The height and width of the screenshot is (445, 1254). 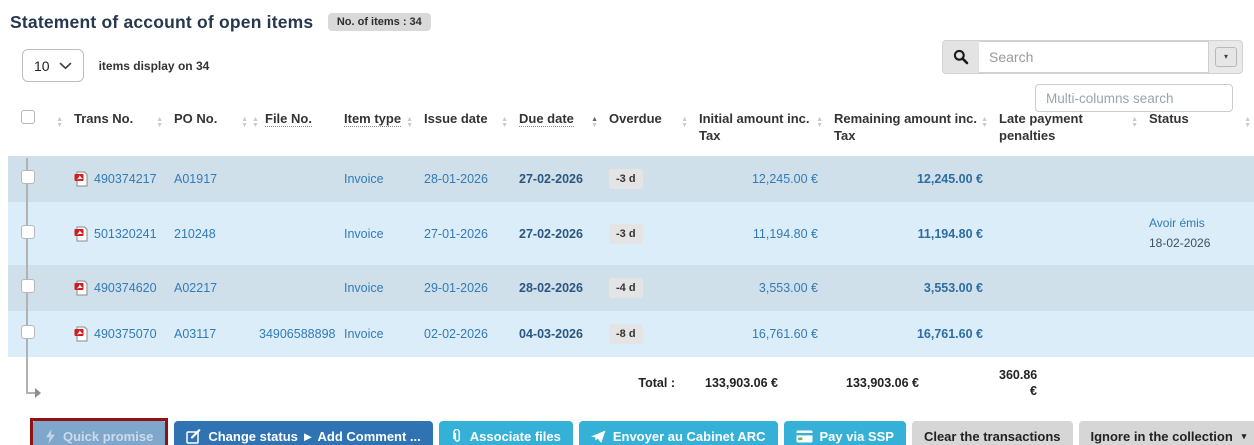 What do you see at coordinates (42, 65) in the screenshot?
I see `page-size-value: 10` at bounding box center [42, 65].